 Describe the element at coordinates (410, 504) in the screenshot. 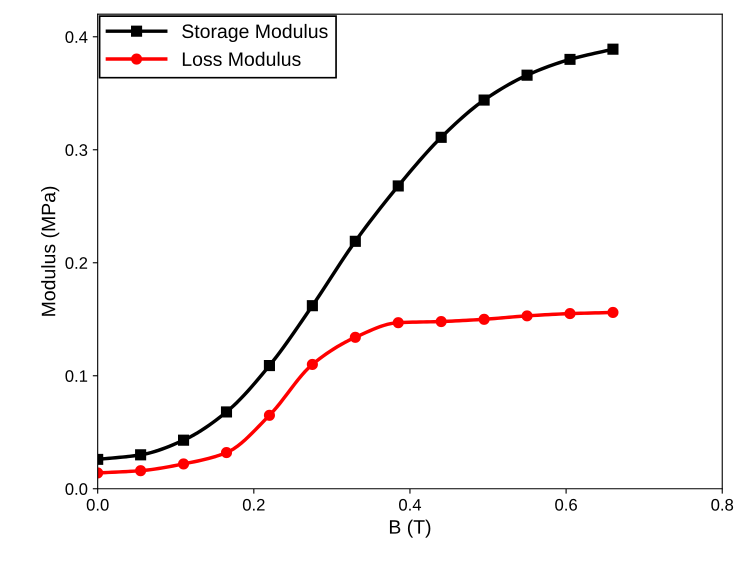

I see `x-tick-label: 0.4` at that location.